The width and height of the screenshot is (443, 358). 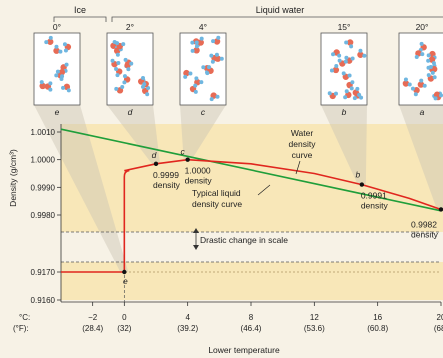 What do you see at coordinates (124, 328) in the screenshot?
I see `x-tick-label-fahrenheit: (32)` at bounding box center [124, 328].